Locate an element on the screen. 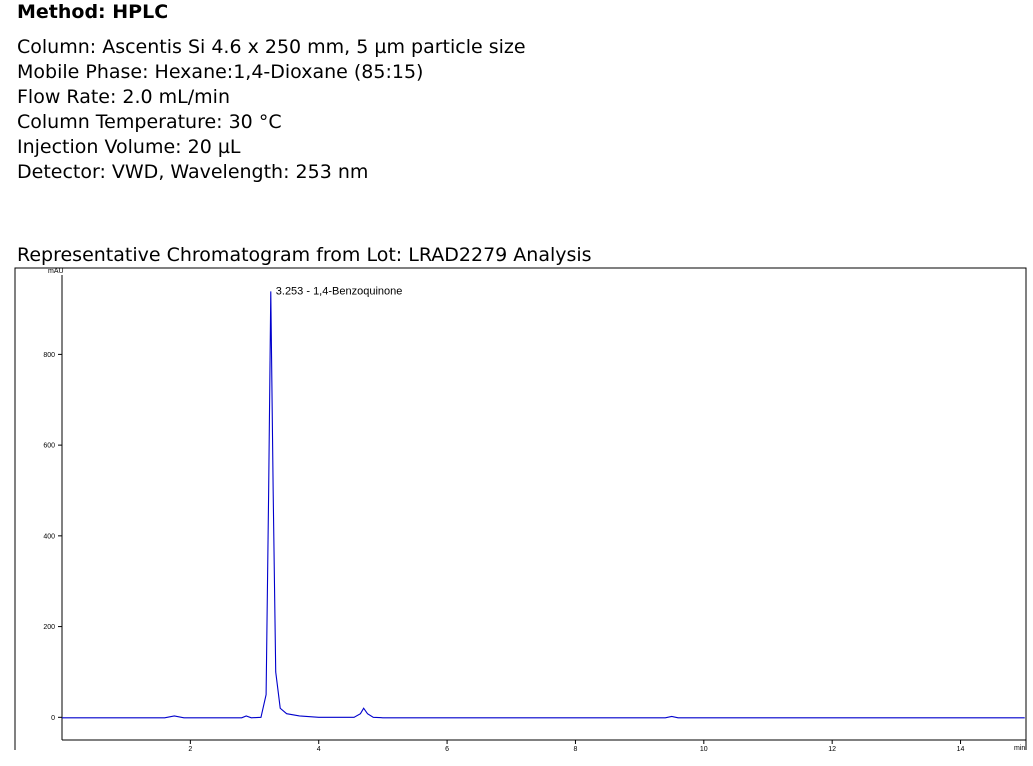 The height and width of the screenshot is (766, 1033). method-title: Method: HPLC is located at coordinates (93, 12).